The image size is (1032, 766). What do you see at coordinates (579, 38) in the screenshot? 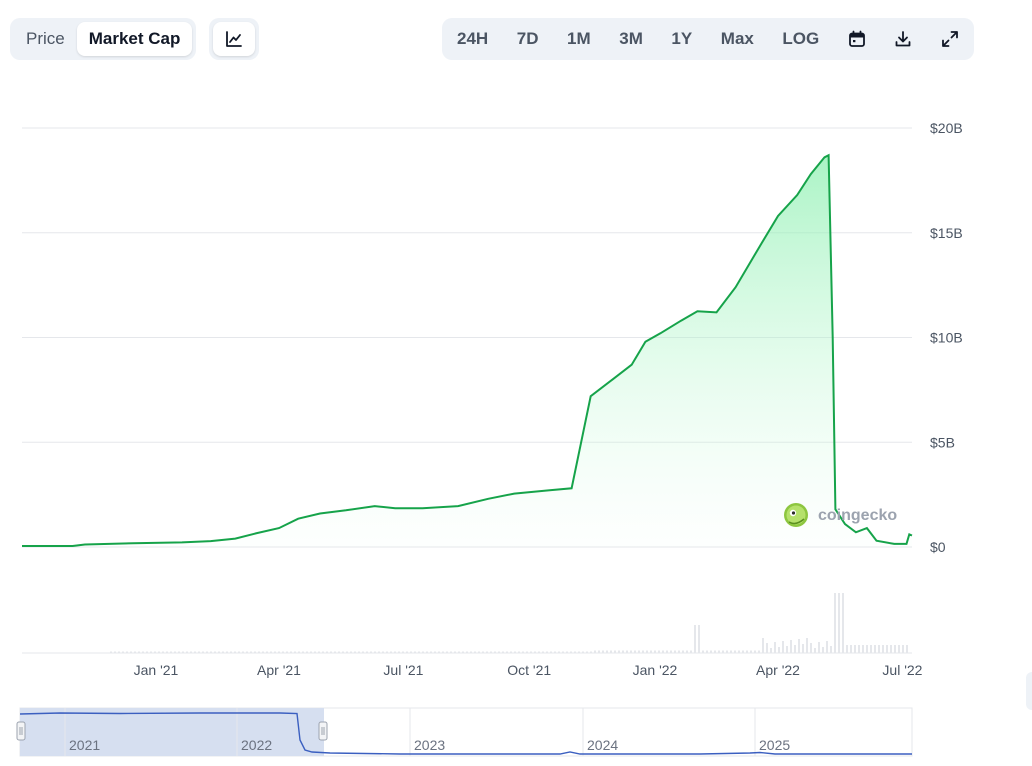
I see `range-1m-button: 1M` at bounding box center [579, 38].